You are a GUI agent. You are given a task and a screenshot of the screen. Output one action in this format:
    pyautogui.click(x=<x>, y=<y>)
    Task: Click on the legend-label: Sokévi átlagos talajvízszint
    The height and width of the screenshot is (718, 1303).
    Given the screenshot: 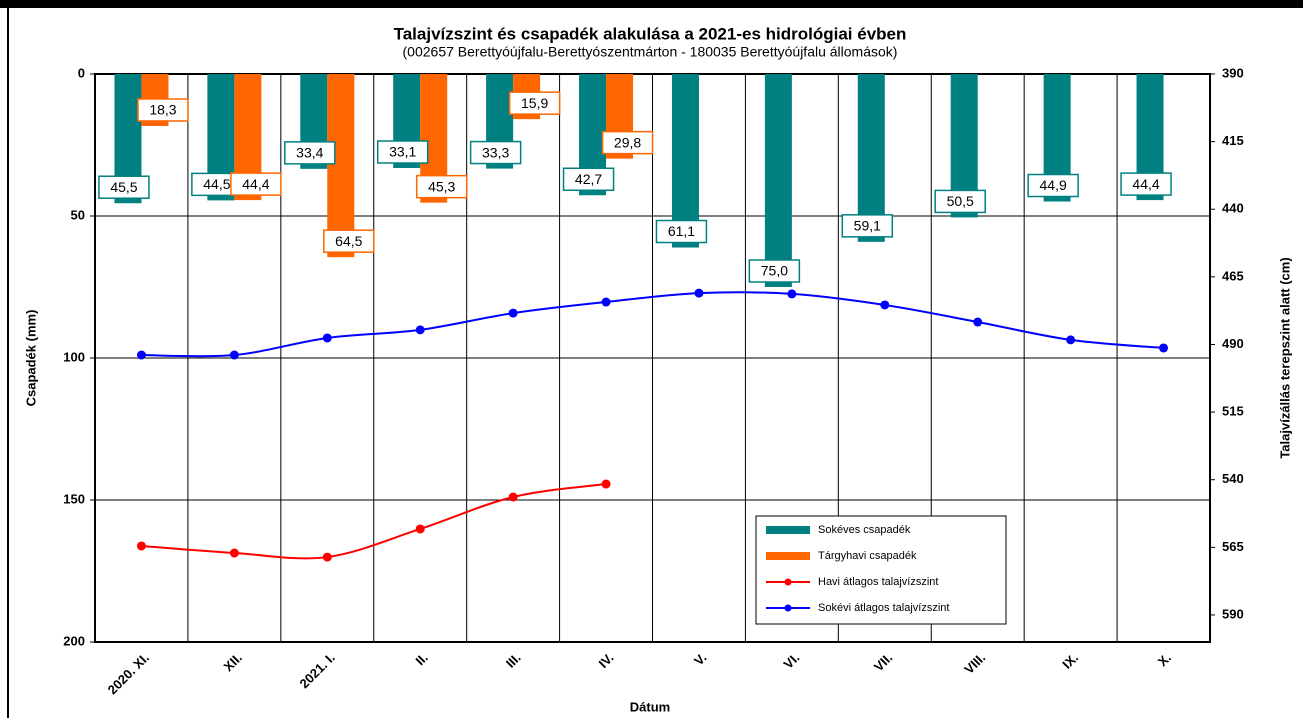 What is the action you would take?
    pyautogui.click(x=883, y=608)
    